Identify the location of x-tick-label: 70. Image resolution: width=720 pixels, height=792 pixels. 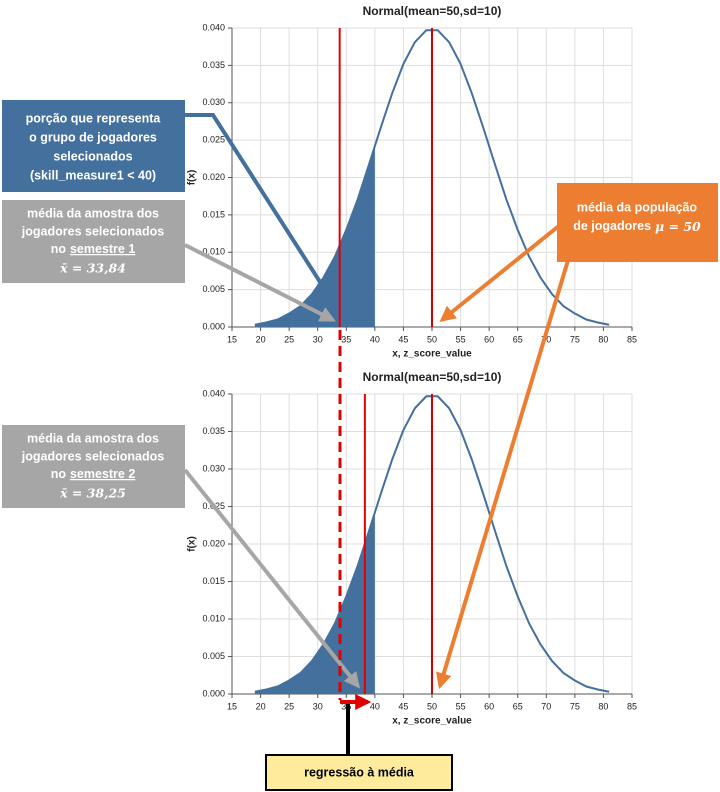
(546, 706).